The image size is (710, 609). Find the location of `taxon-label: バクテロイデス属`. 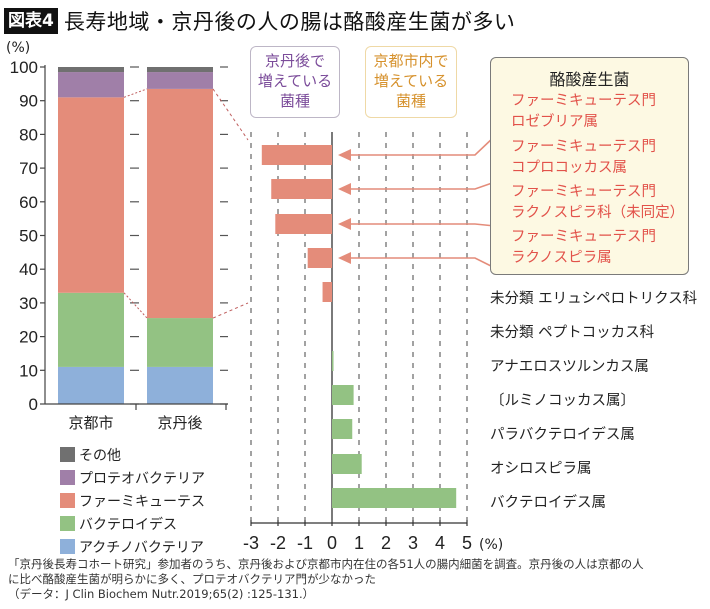

taxon-label: バクテロイデス属 is located at coordinates (548, 503).